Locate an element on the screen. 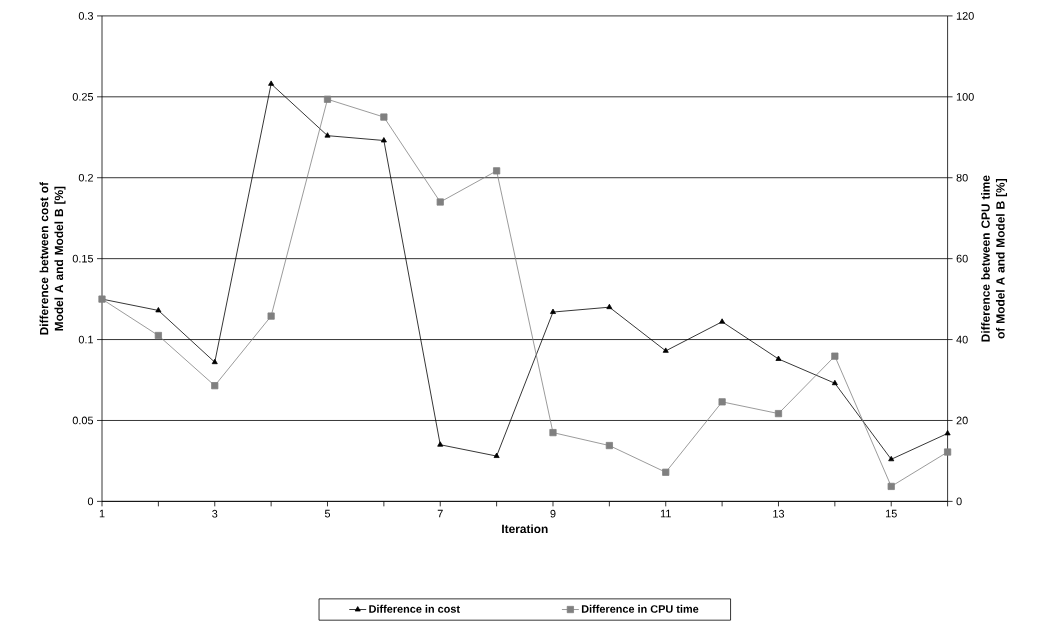 This screenshot has width=1062, height=635. y2-tick-label: 60 is located at coordinates (962, 258).